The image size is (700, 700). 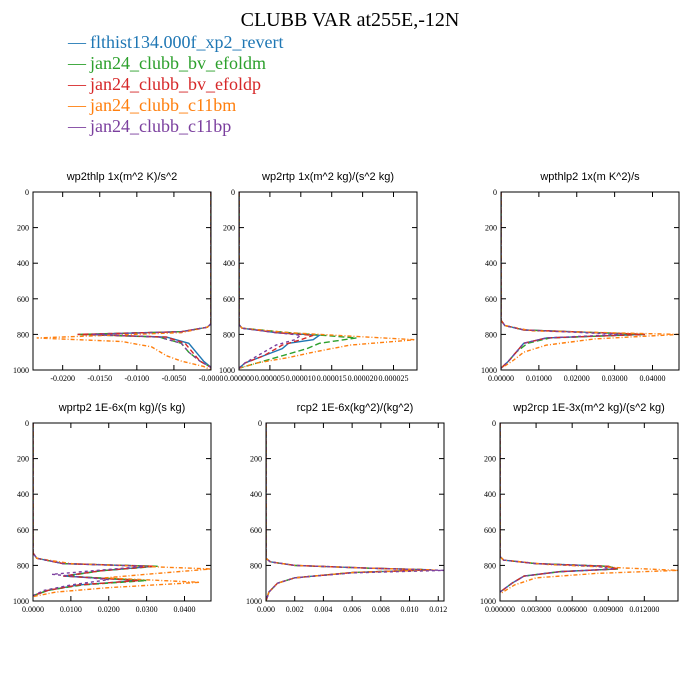 I want to click on xtick-label-4-4: 0.008, so click(x=381, y=609).